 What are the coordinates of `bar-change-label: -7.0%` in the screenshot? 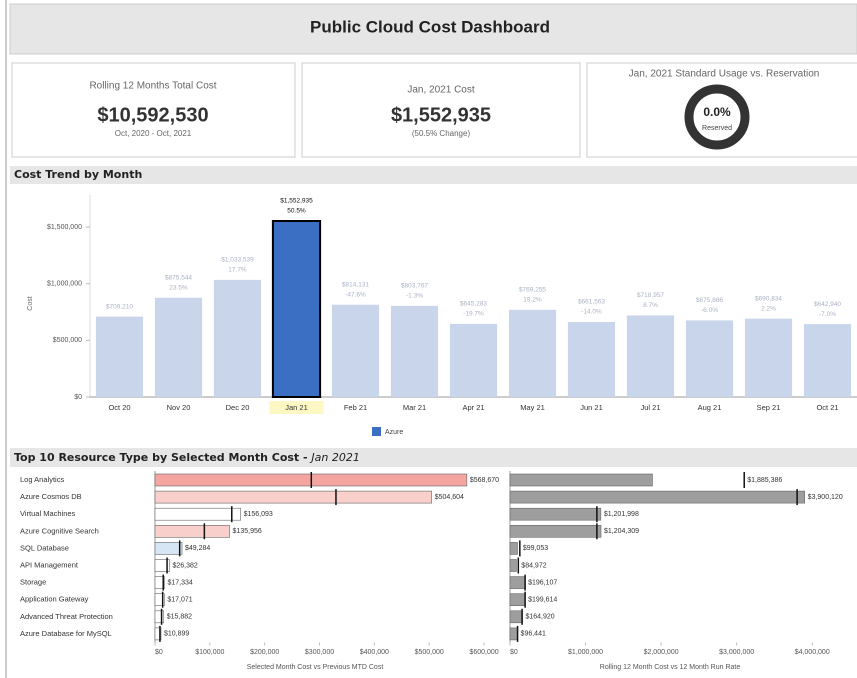 It's located at (827, 314).